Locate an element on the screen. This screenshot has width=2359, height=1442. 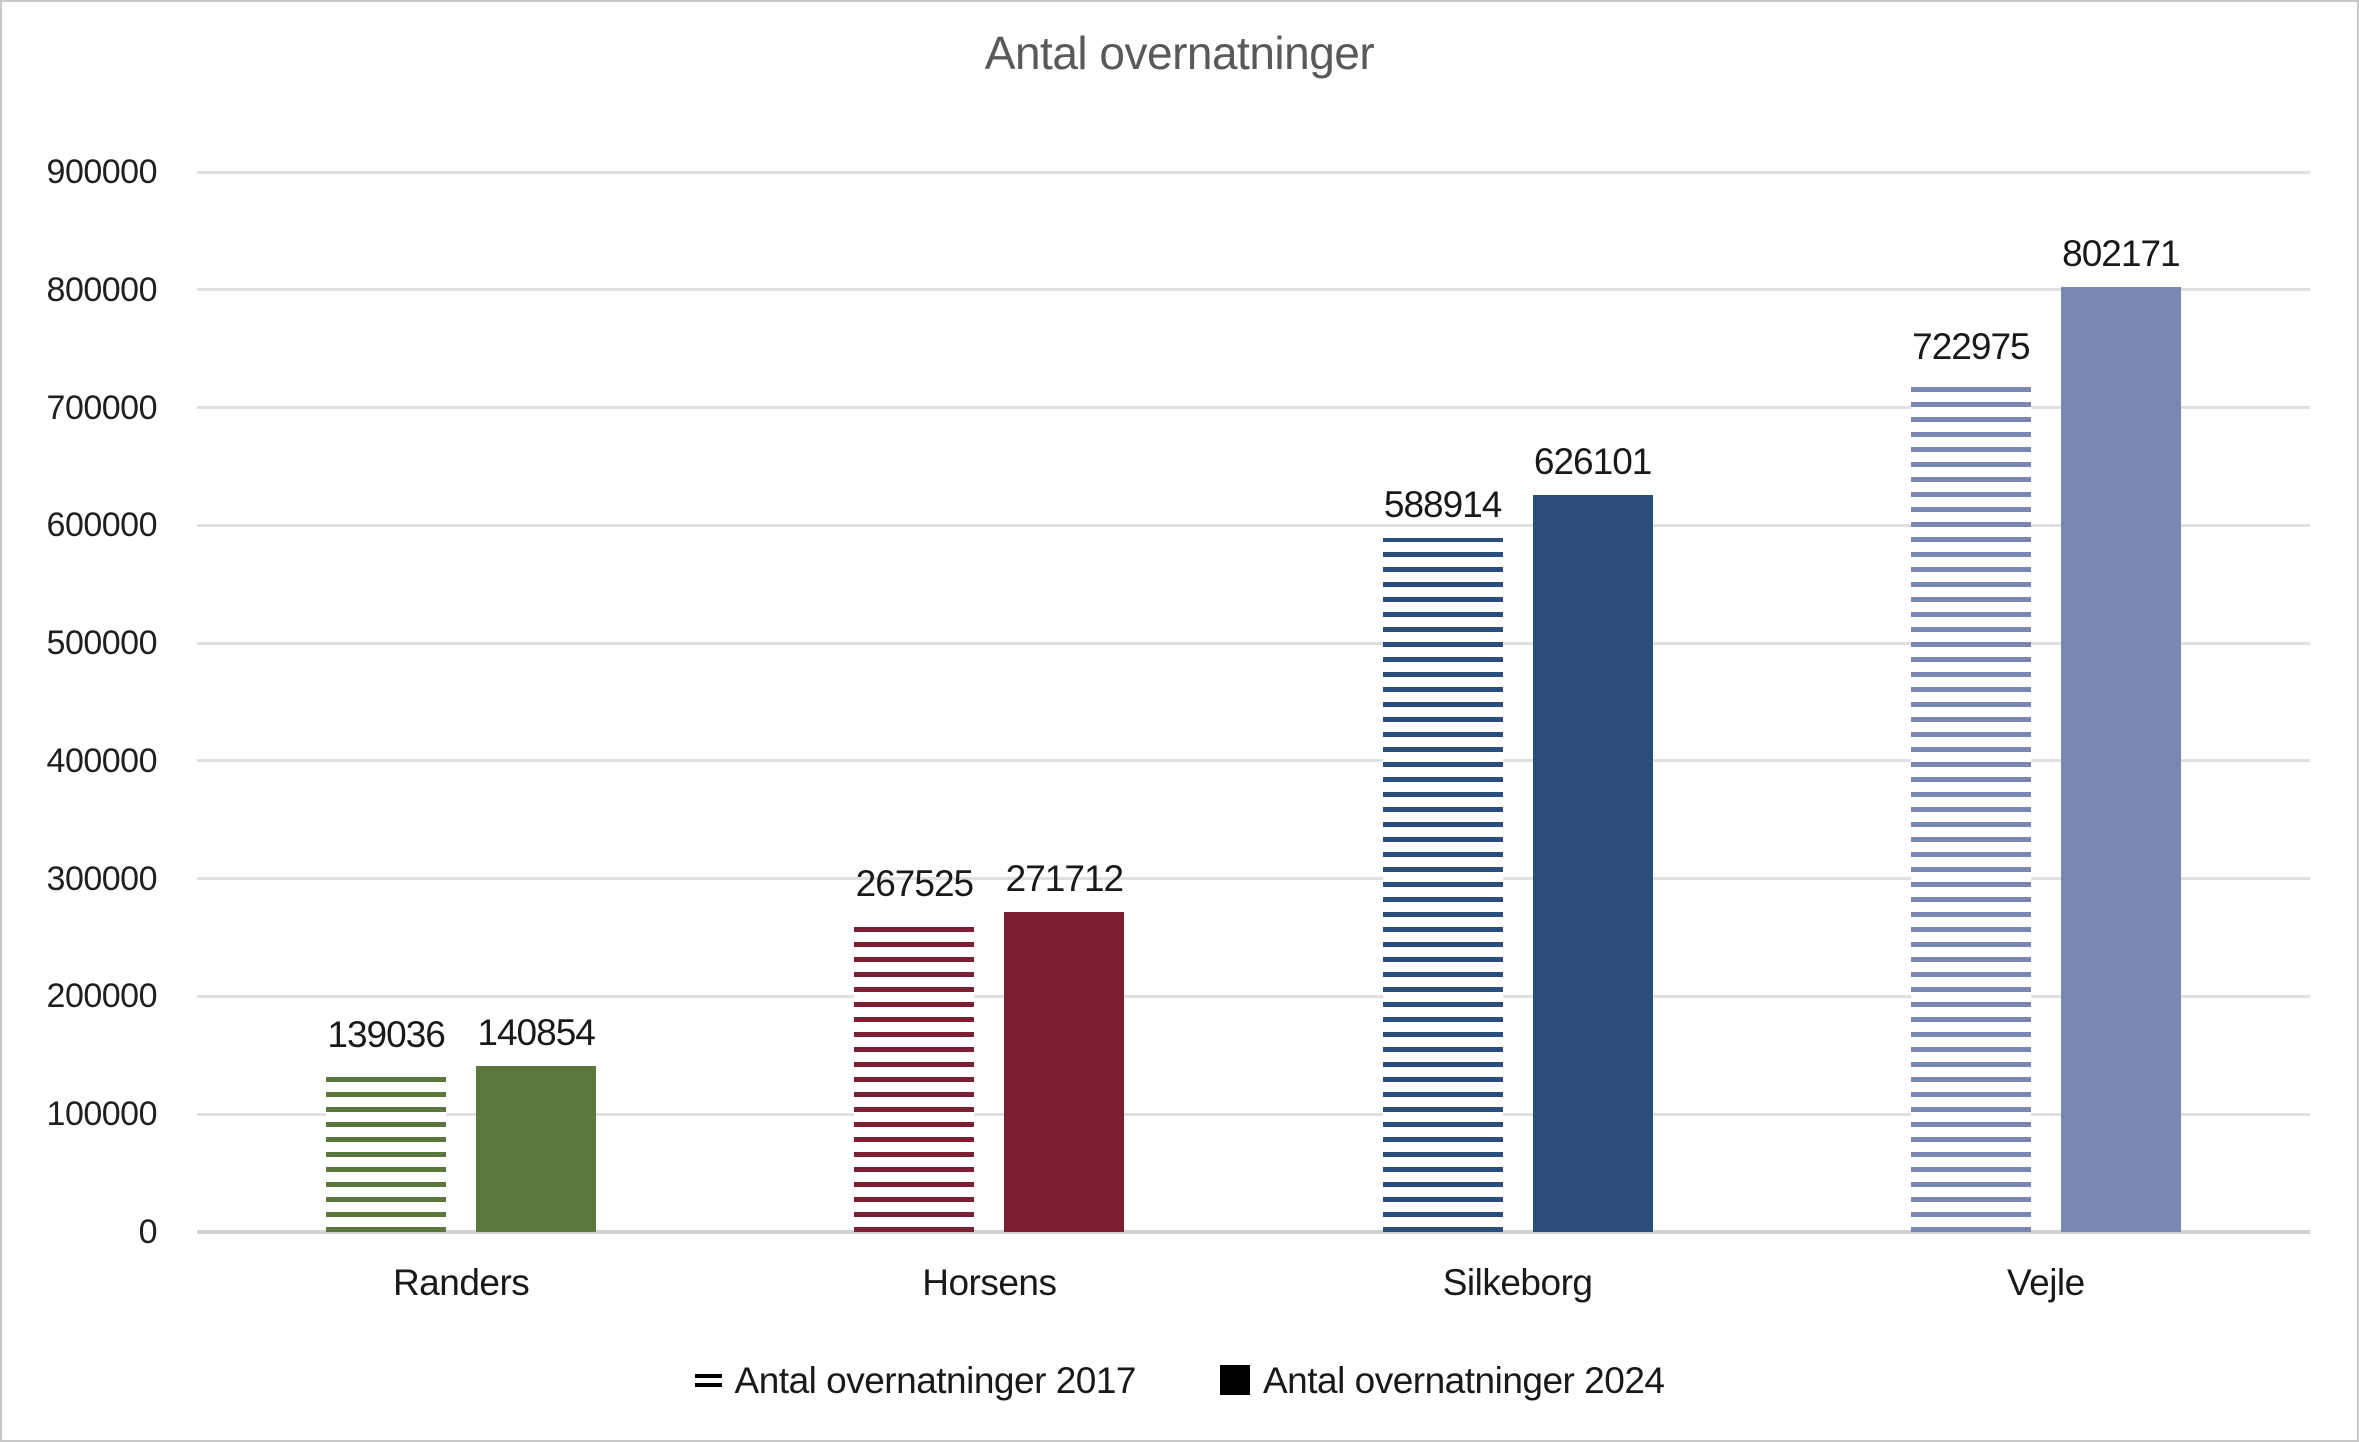
bar-randers-2017 is located at coordinates (386, 1150).